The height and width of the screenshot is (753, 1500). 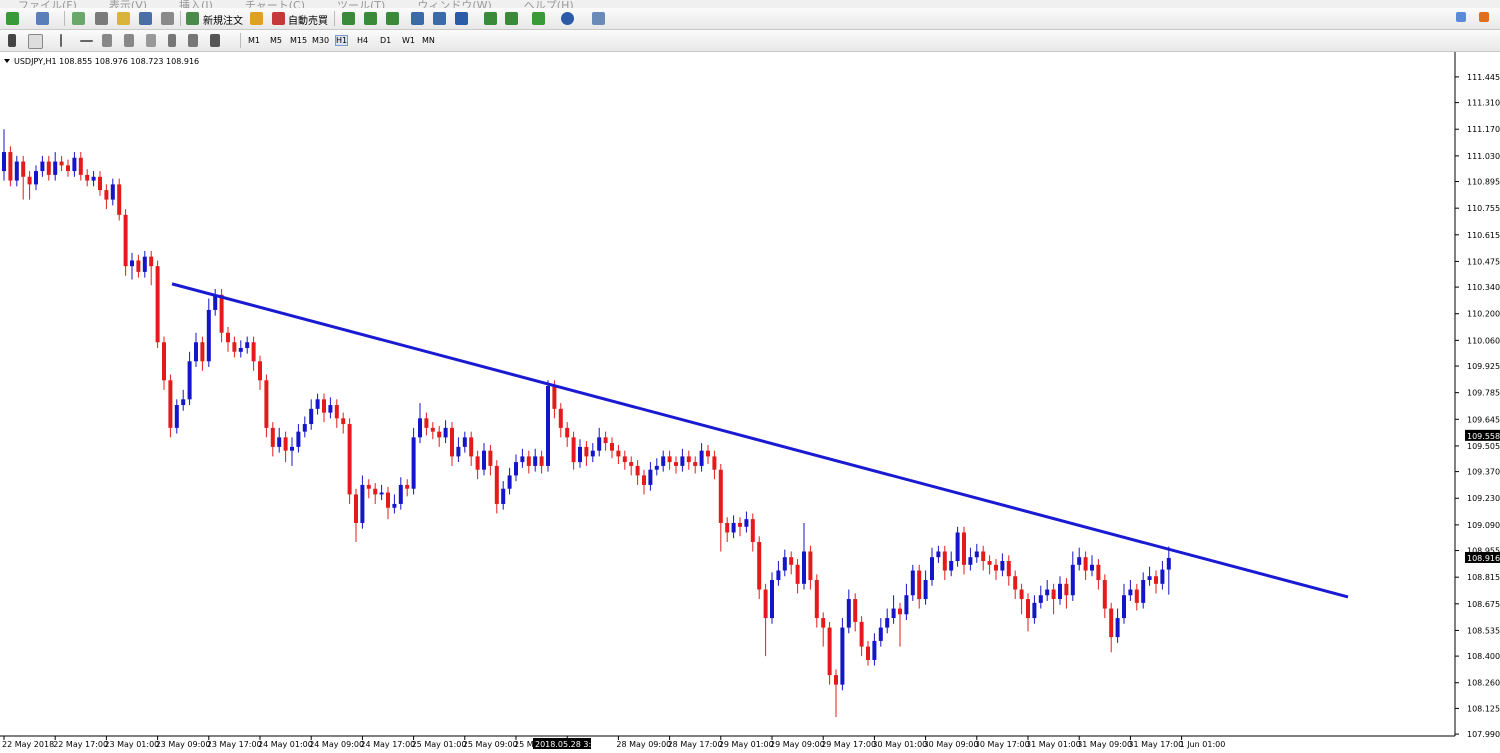 I want to click on new-chart-button, so click(x=12, y=18).